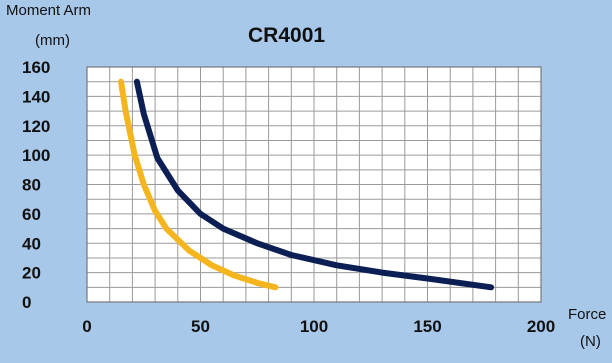 The image size is (612, 363). I want to click on y-tick-label: 80, so click(31, 185).